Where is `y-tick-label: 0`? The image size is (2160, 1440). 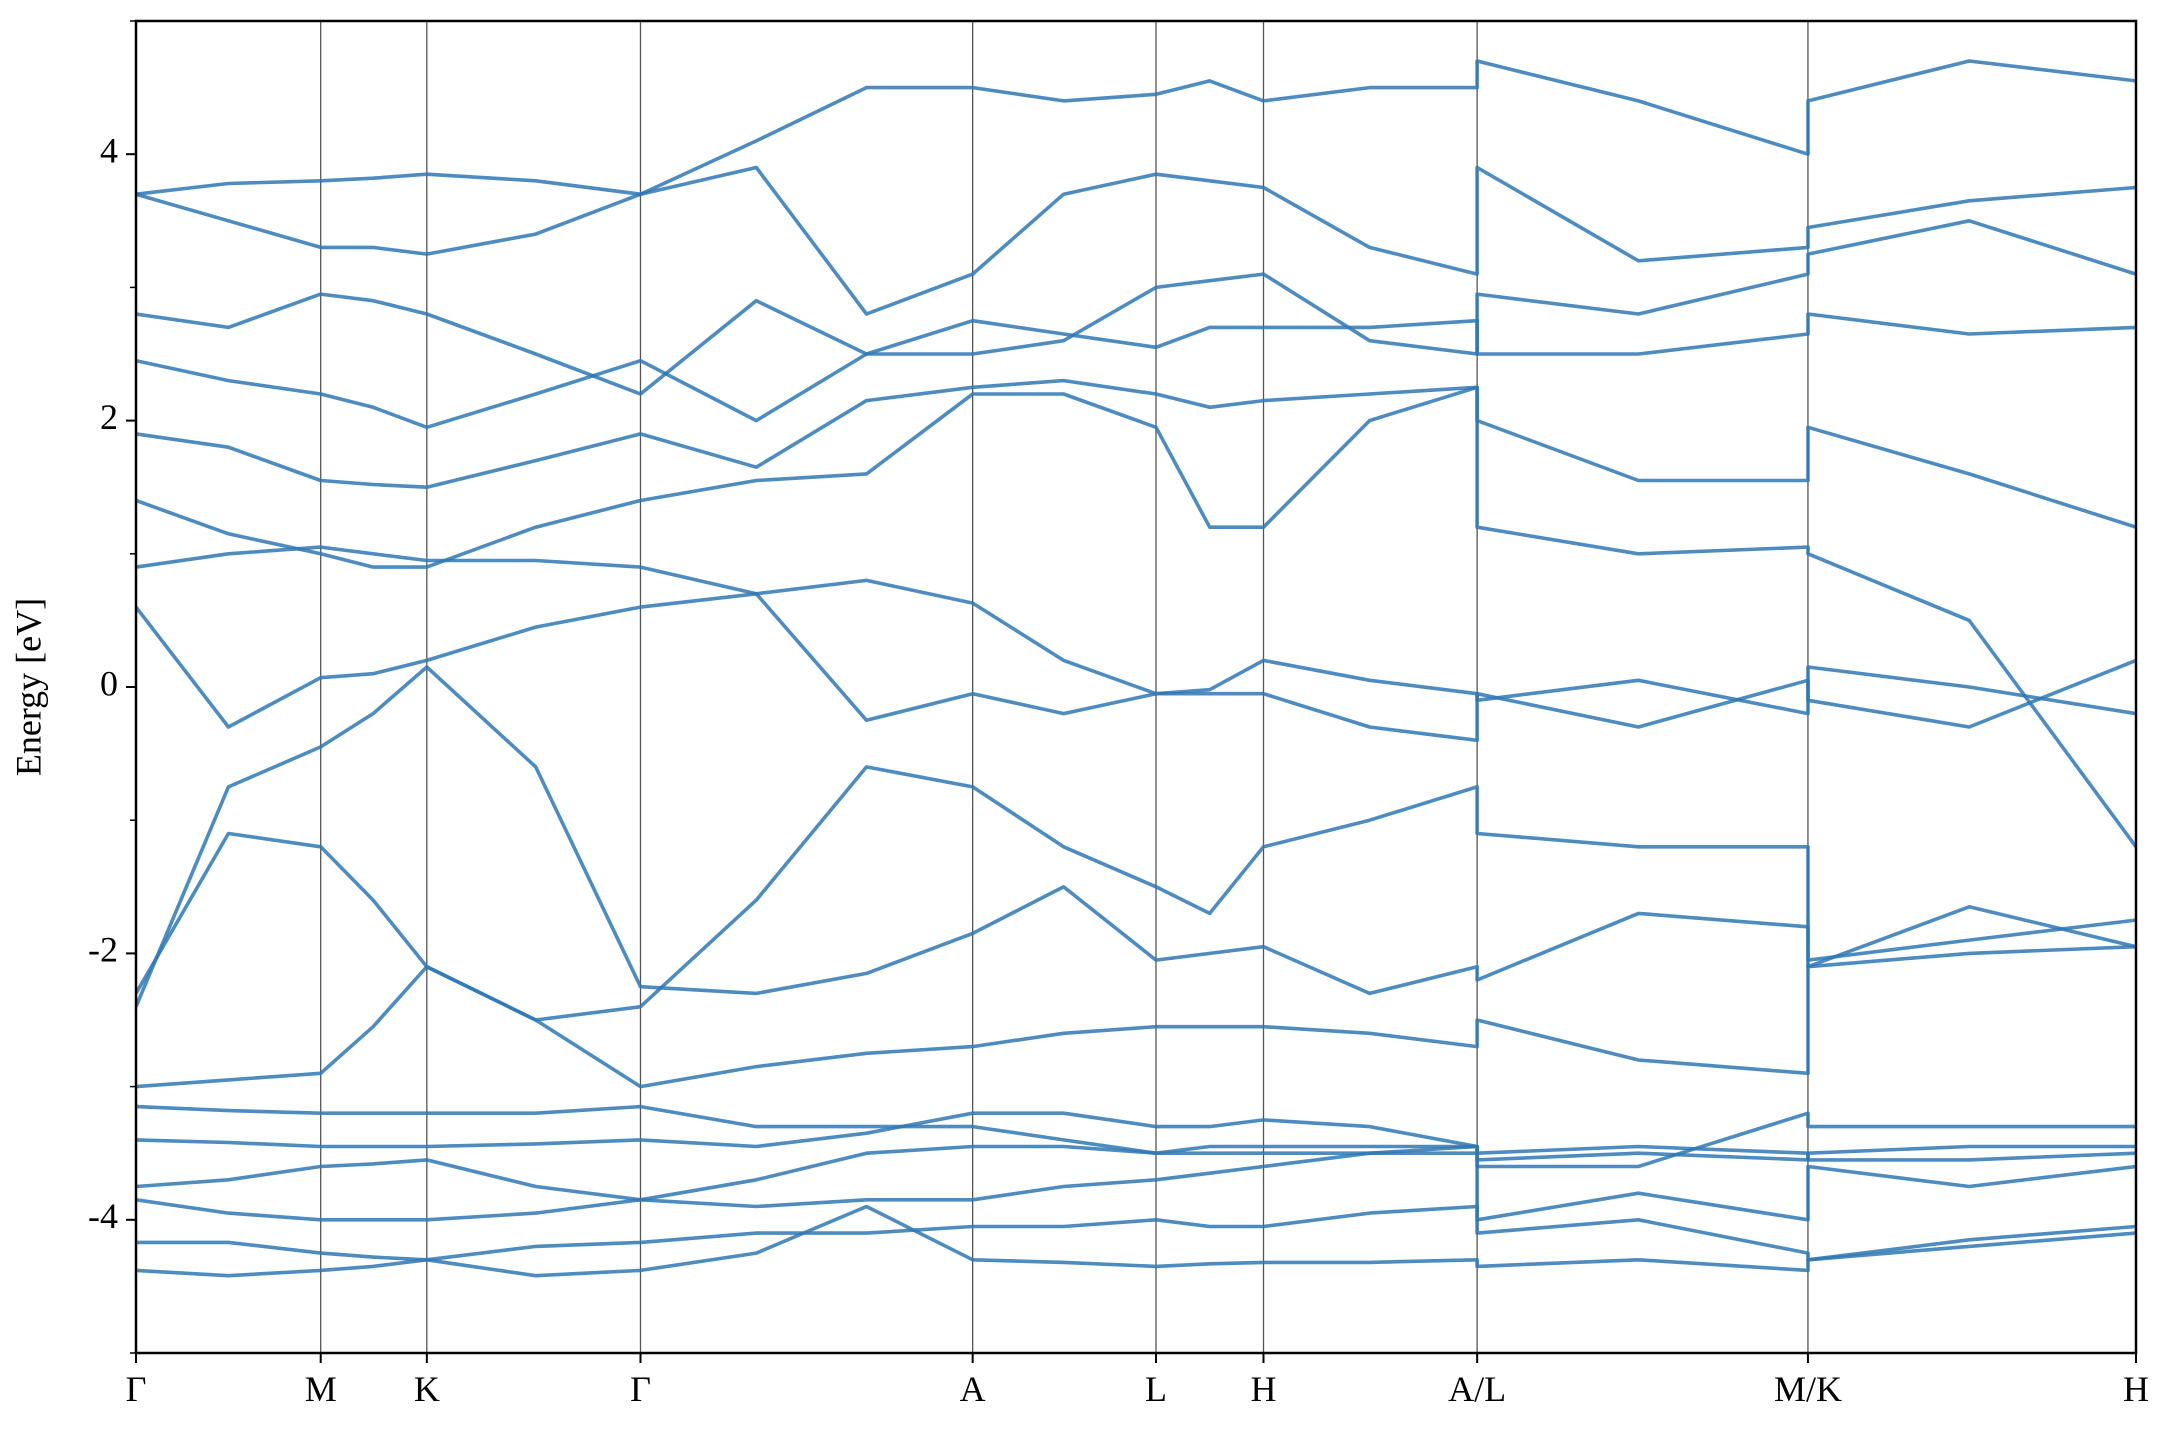
y-tick-label: 0 is located at coordinates (109, 683).